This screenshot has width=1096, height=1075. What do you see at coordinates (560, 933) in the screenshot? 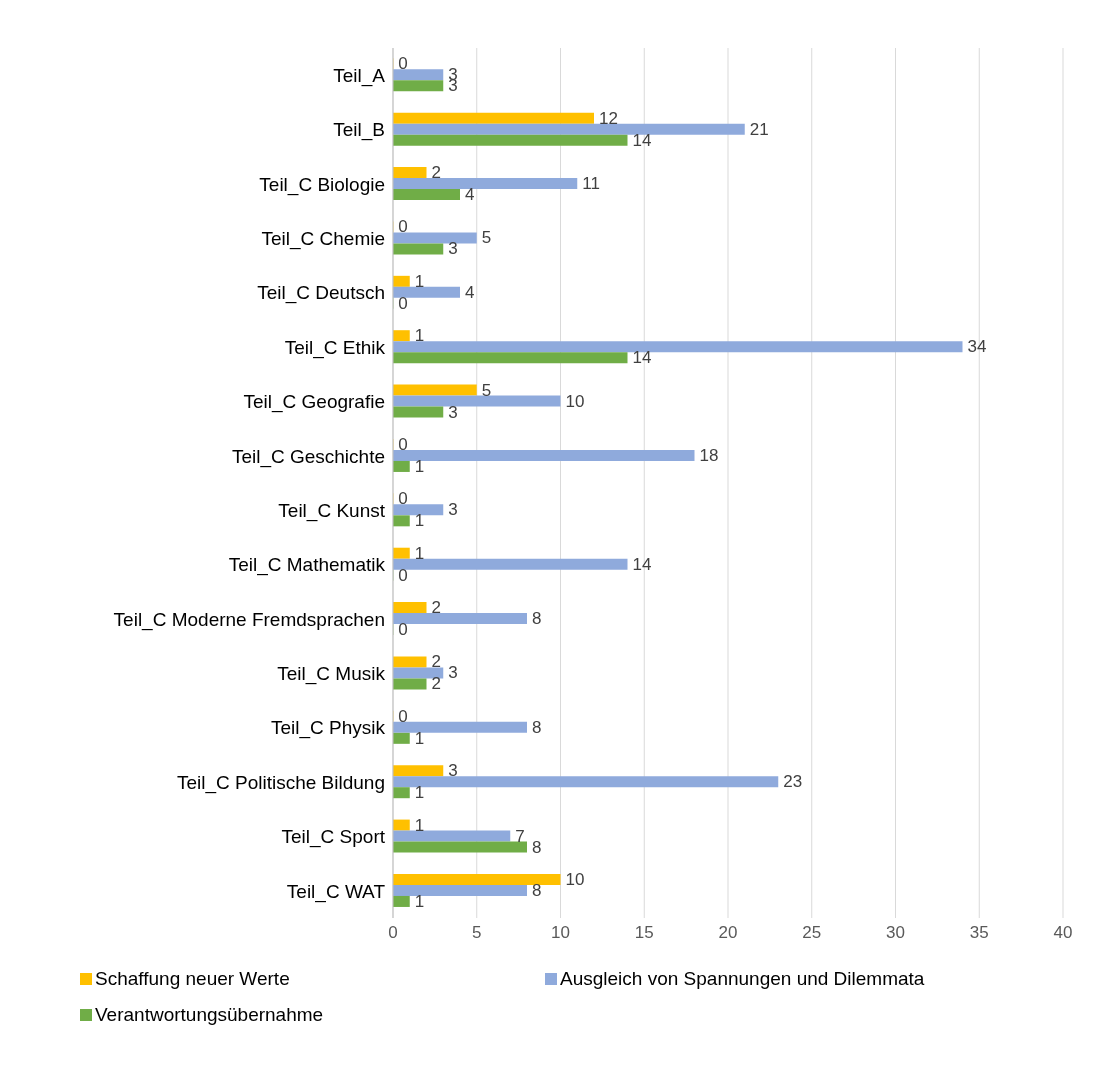
I see `x-tick-label: 10` at bounding box center [560, 933].